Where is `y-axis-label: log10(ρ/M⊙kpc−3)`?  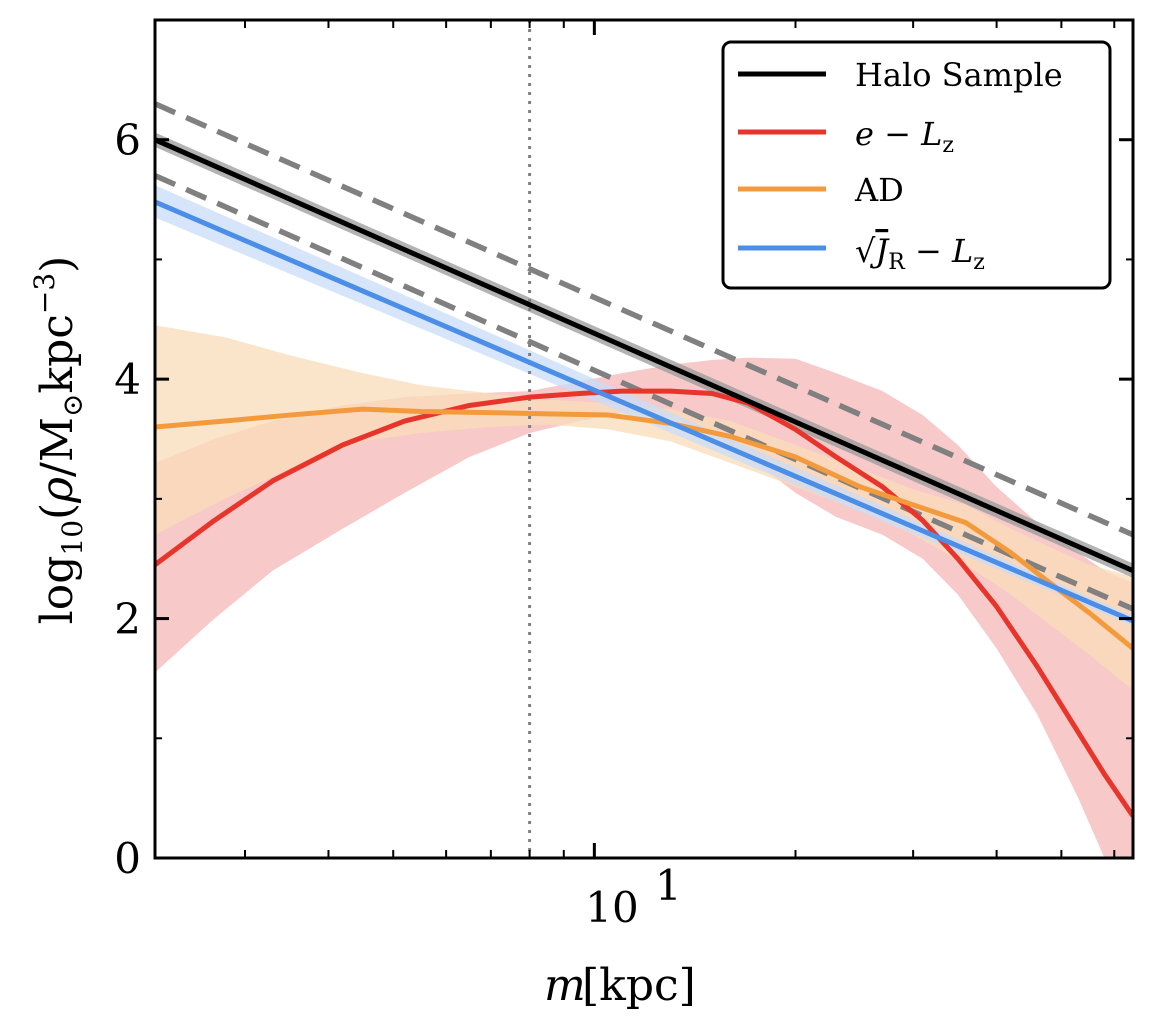 y-axis-label: log10(ρ/M⊙kpc−3) is located at coordinates (58, 440).